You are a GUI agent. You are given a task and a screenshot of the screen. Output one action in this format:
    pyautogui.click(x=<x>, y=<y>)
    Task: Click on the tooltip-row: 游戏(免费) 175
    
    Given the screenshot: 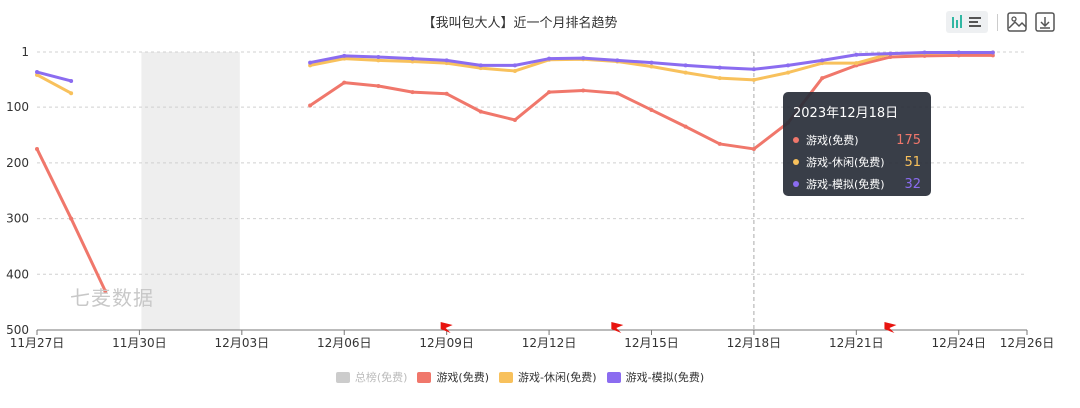 What is the action you would take?
    pyautogui.click(x=857, y=140)
    